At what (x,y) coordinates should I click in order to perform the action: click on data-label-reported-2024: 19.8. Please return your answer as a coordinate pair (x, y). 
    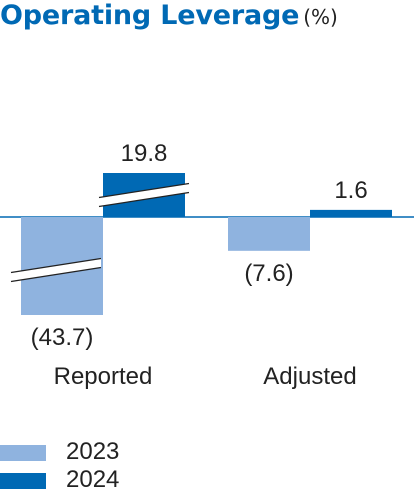
    Looking at the image, I should click on (144, 153).